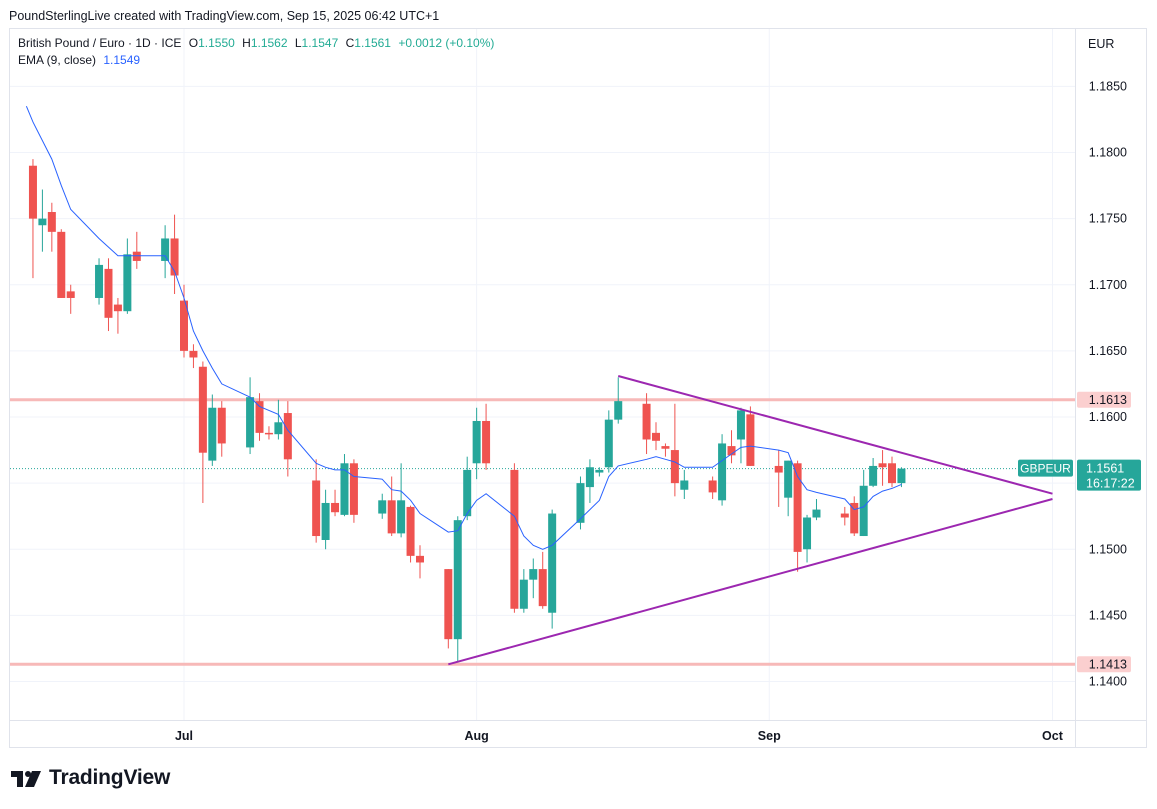  I want to click on high-label: H, so click(246, 43).